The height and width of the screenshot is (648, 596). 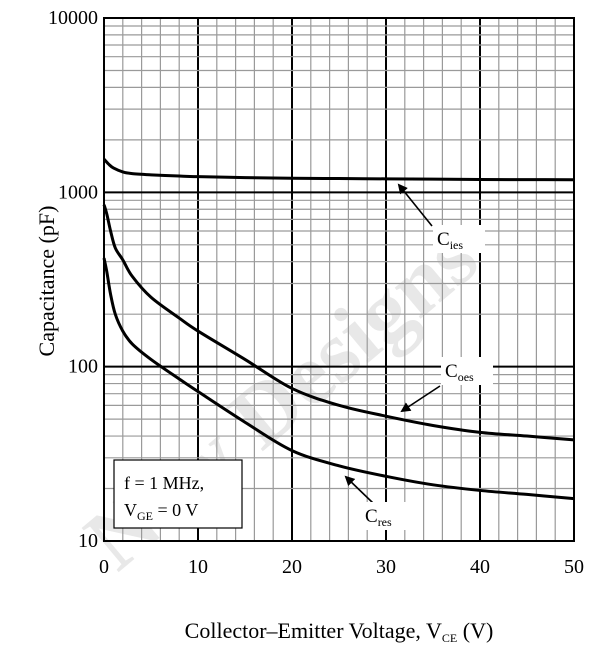 What do you see at coordinates (78, 192) in the screenshot?
I see `y-tick-label: 1000` at bounding box center [78, 192].